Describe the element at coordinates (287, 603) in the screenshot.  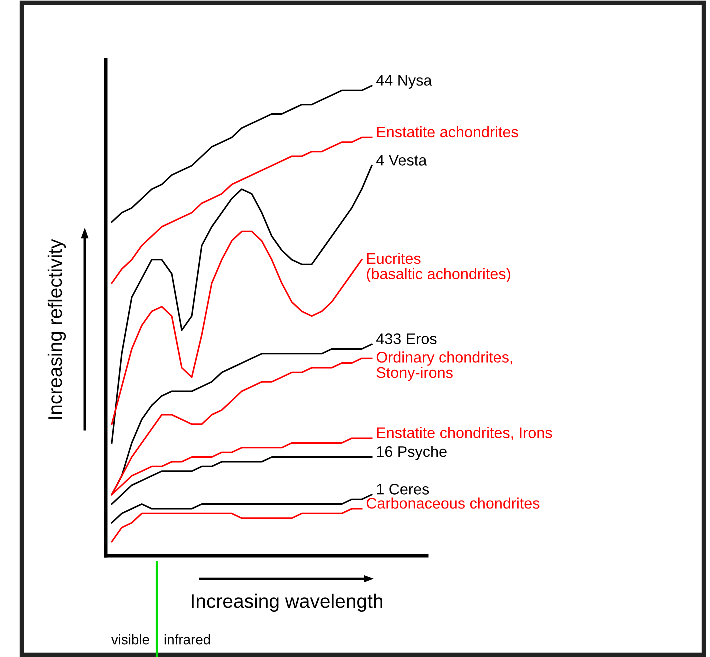
I see `x-axis-title: Increasing wavelength` at that location.